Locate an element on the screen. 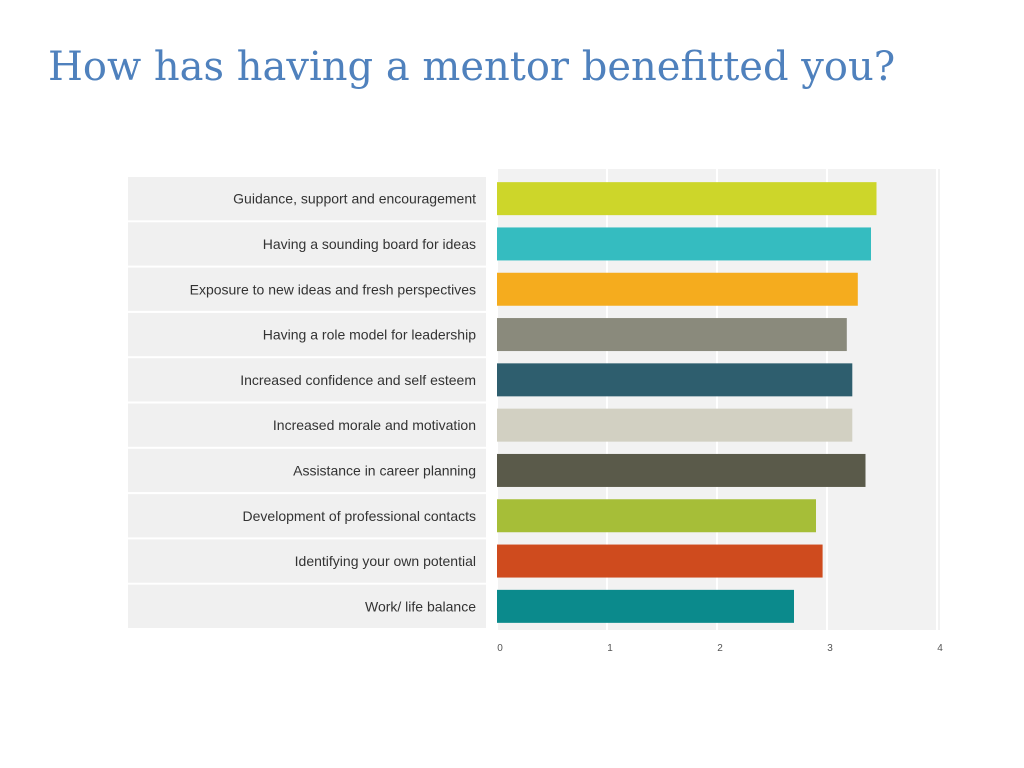 The height and width of the screenshot is (768, 1024). category-label: Assistance in career planning is located at coordinates (384, 470).